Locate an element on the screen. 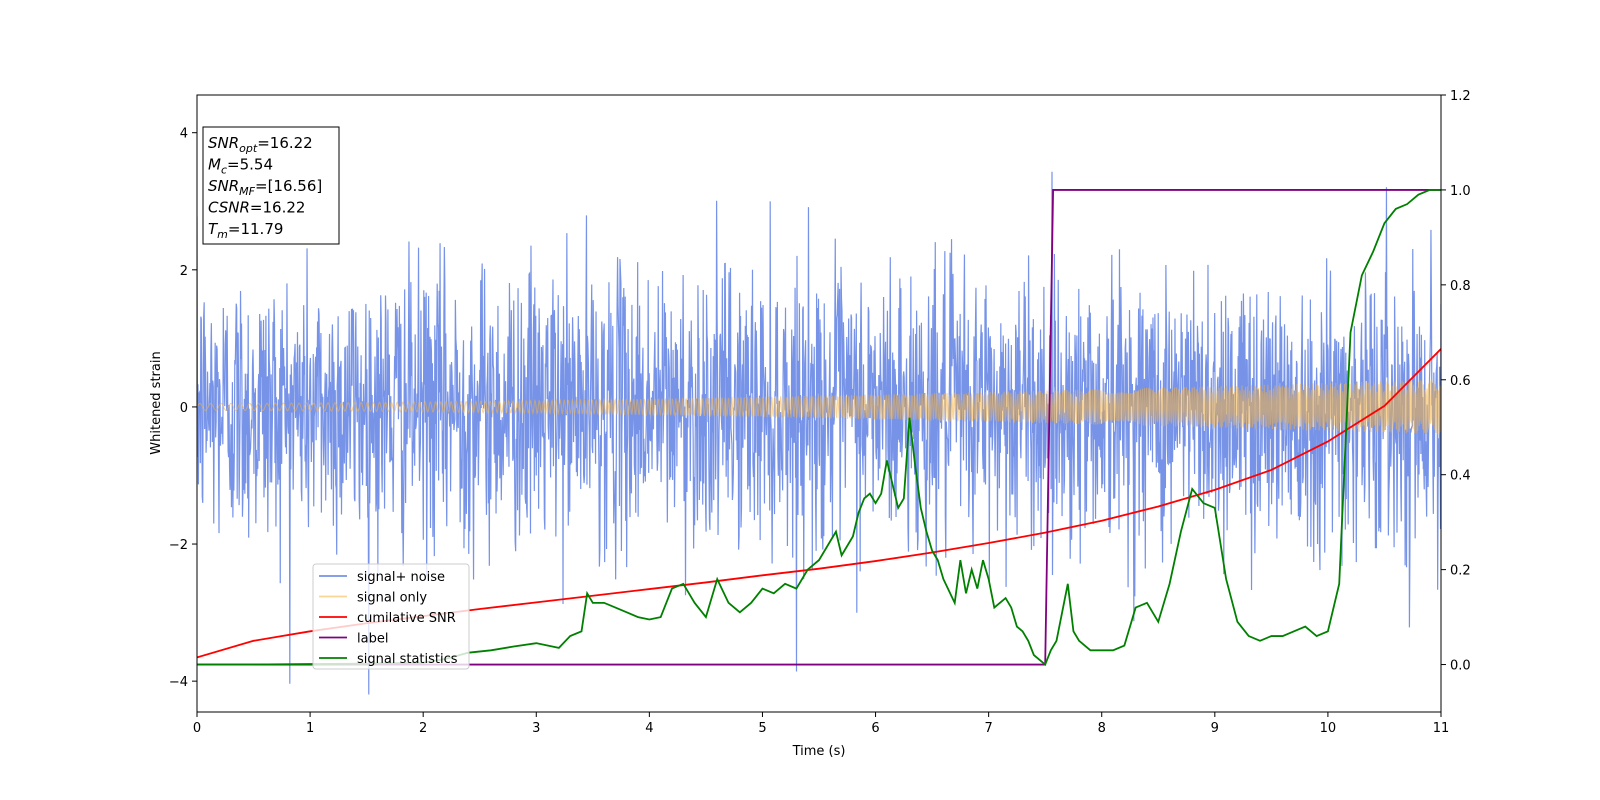  info-symbol: M is located at coordinates (214, 165).